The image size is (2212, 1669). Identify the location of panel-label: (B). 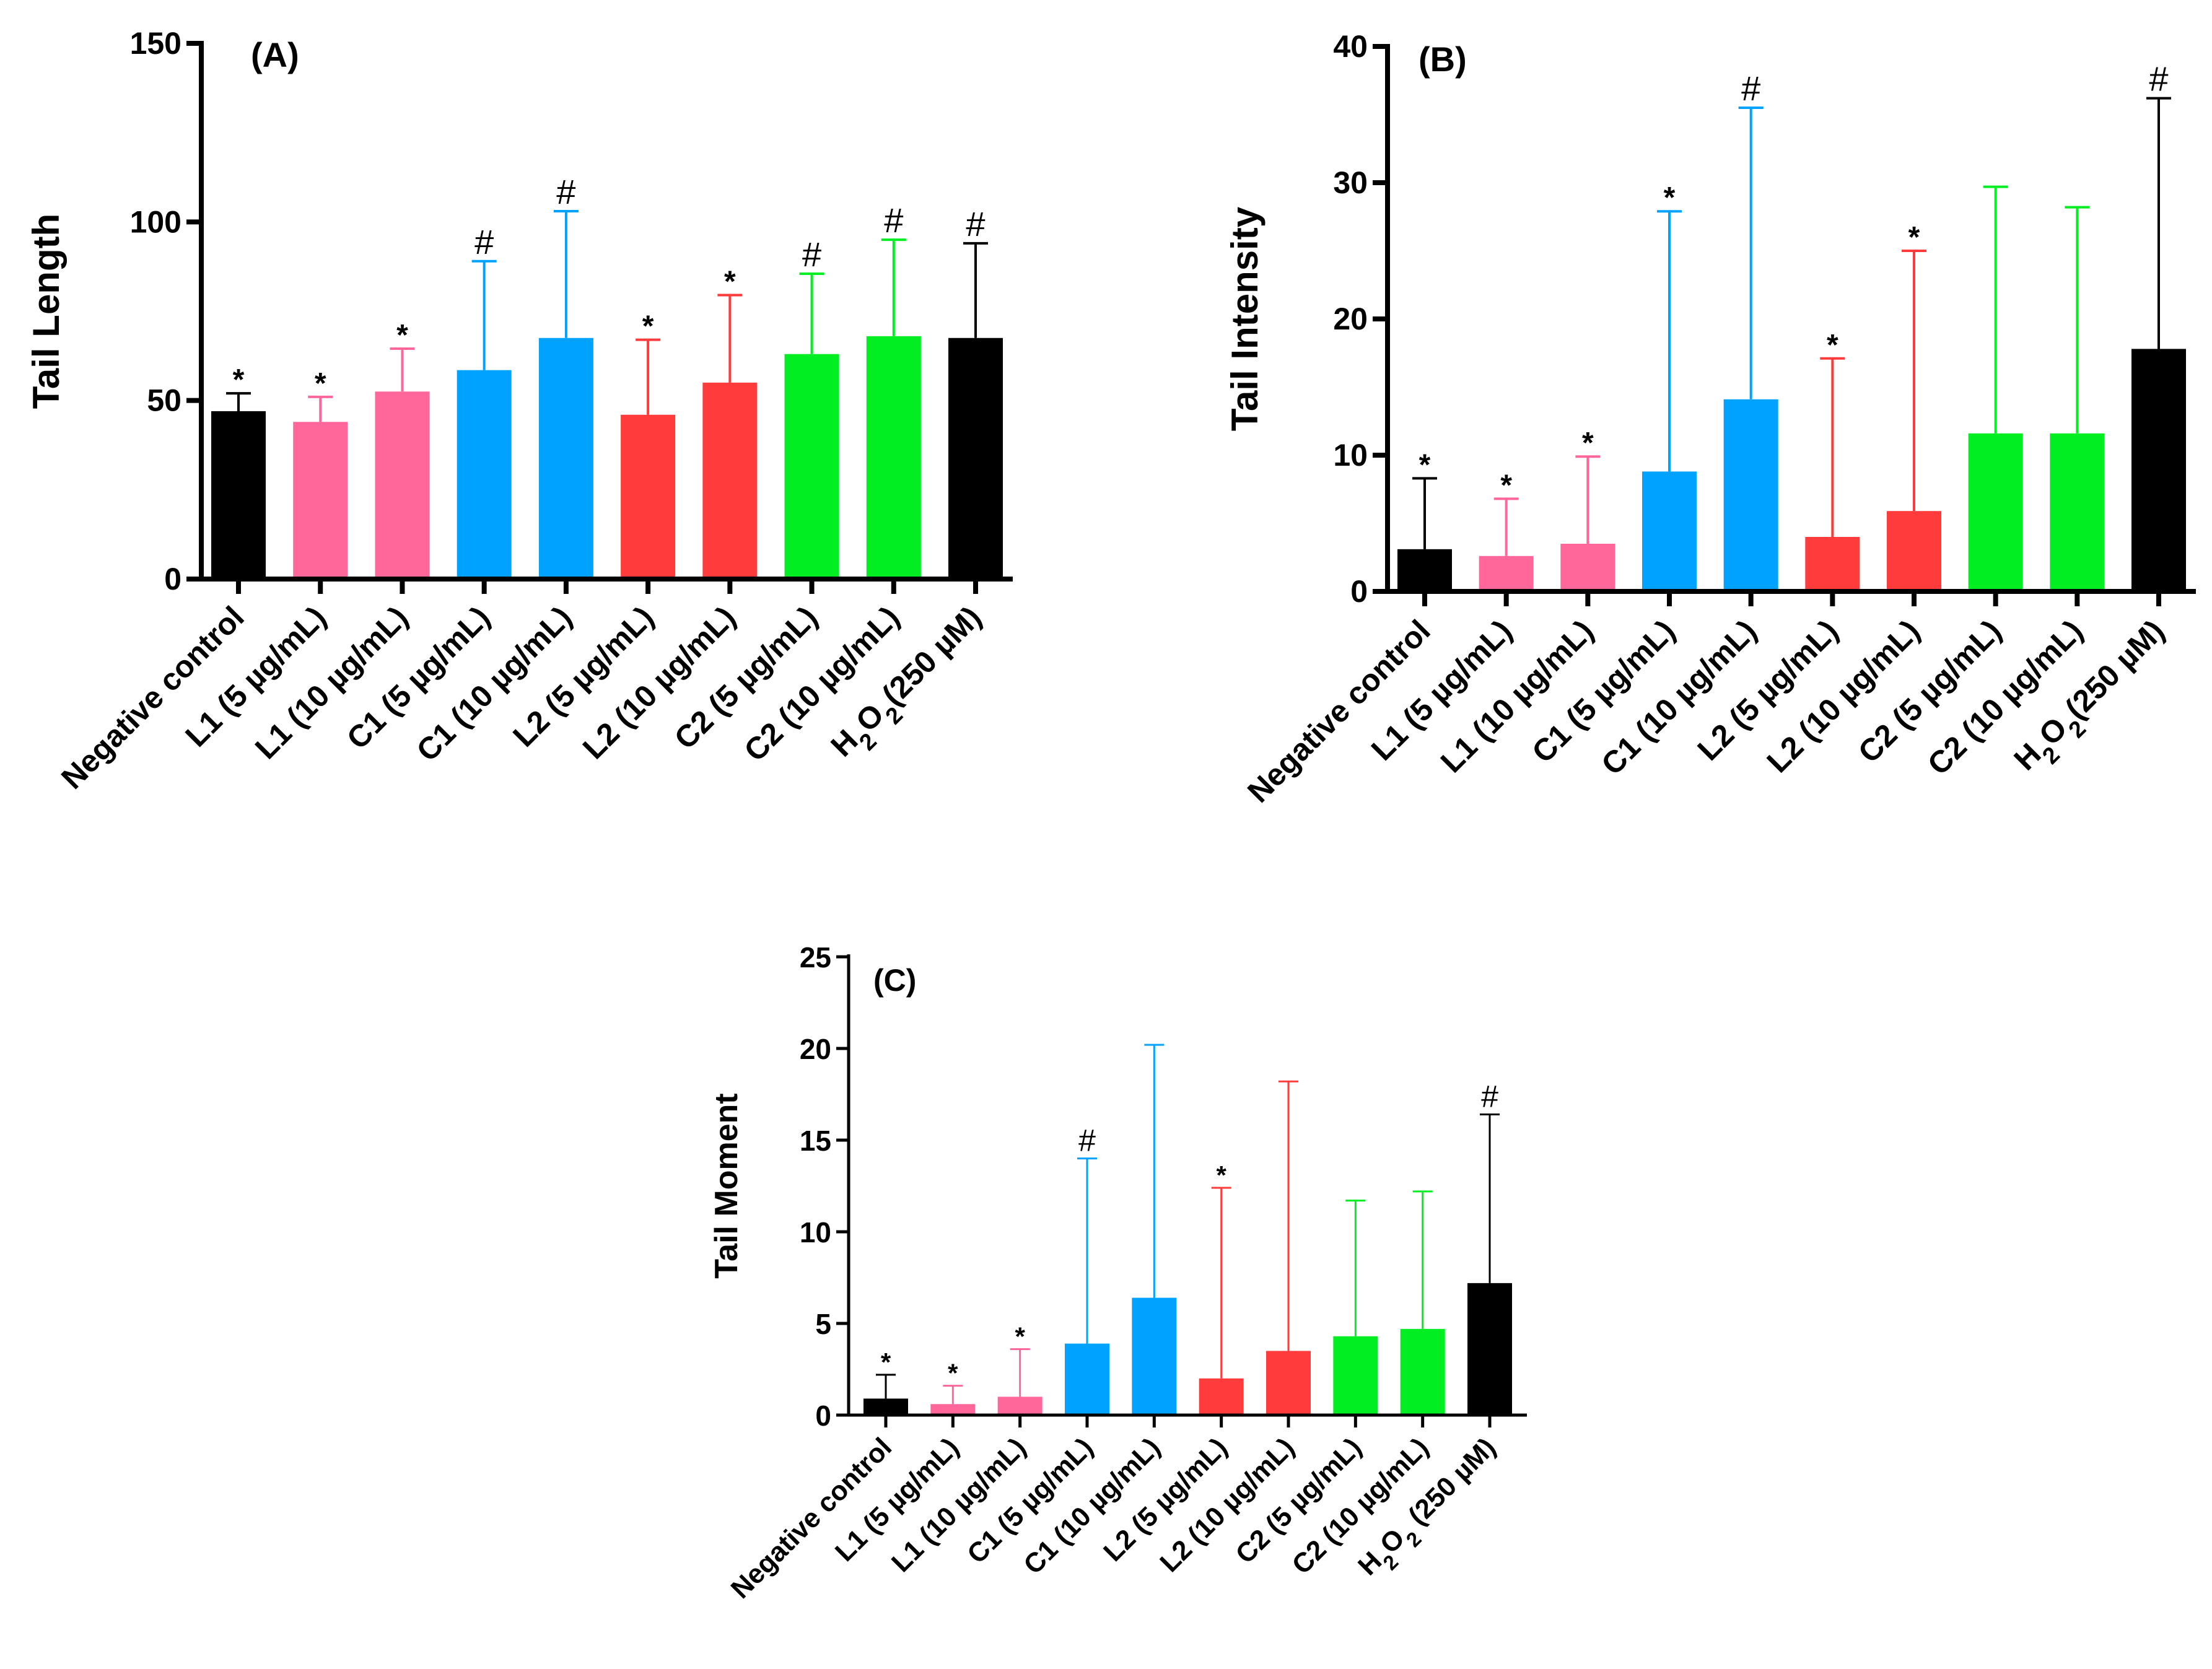
(1443, 60).